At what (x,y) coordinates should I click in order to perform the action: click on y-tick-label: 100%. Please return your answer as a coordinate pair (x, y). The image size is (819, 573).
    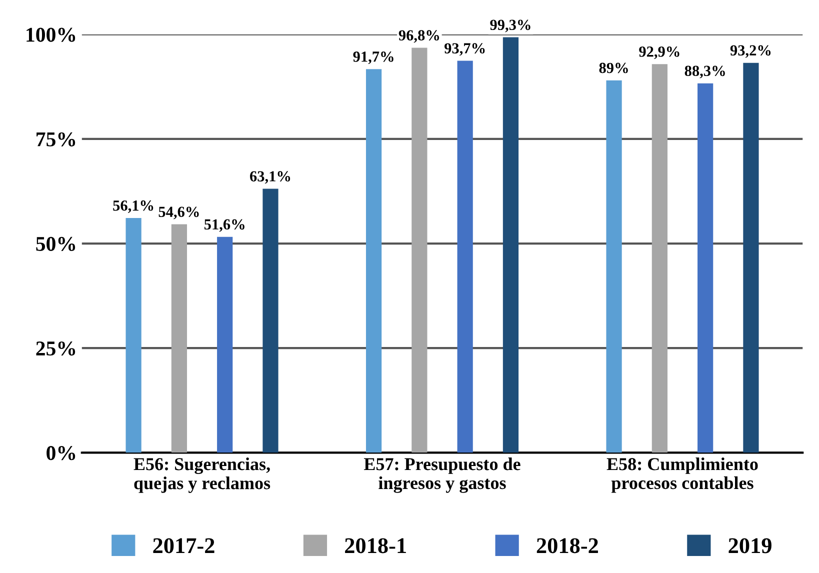
    Looking at the image, I should click on (51, 35).